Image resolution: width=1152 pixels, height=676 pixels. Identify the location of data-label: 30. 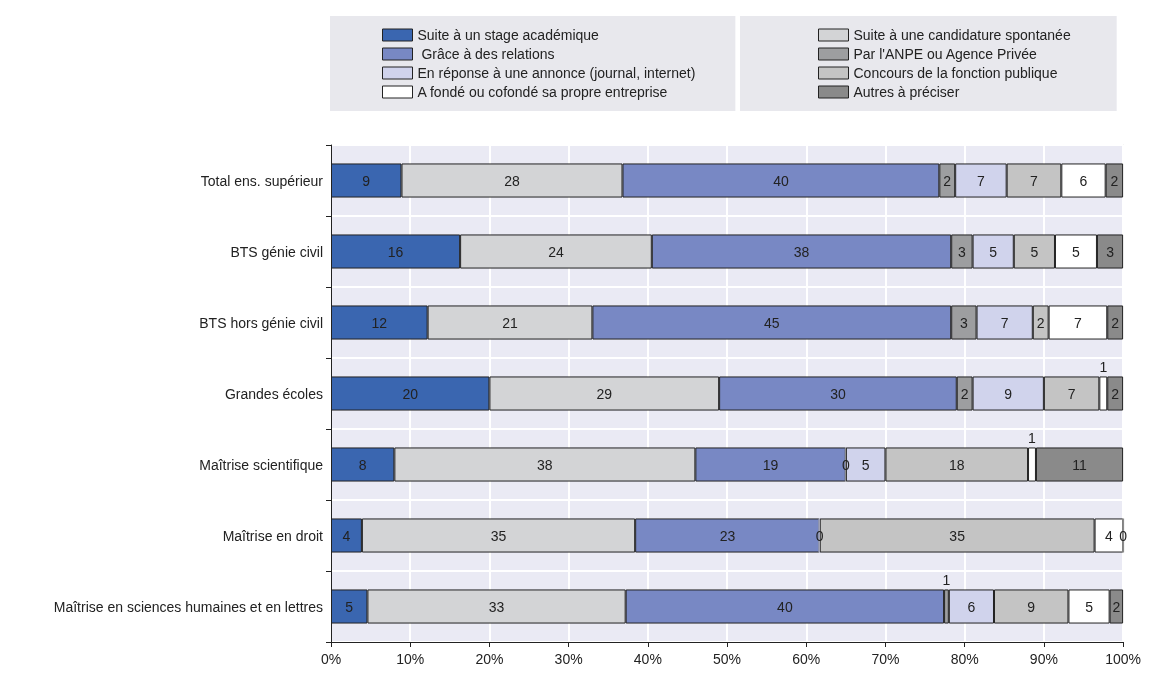
(838, 393).